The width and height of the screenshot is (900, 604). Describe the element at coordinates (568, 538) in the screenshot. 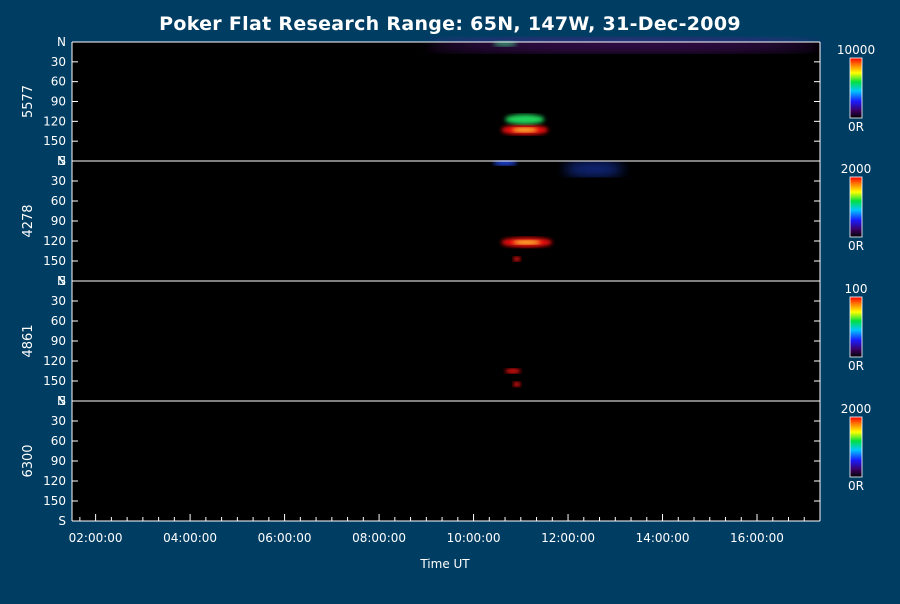

I see `x-tick-label: 12:00:00` at that location.